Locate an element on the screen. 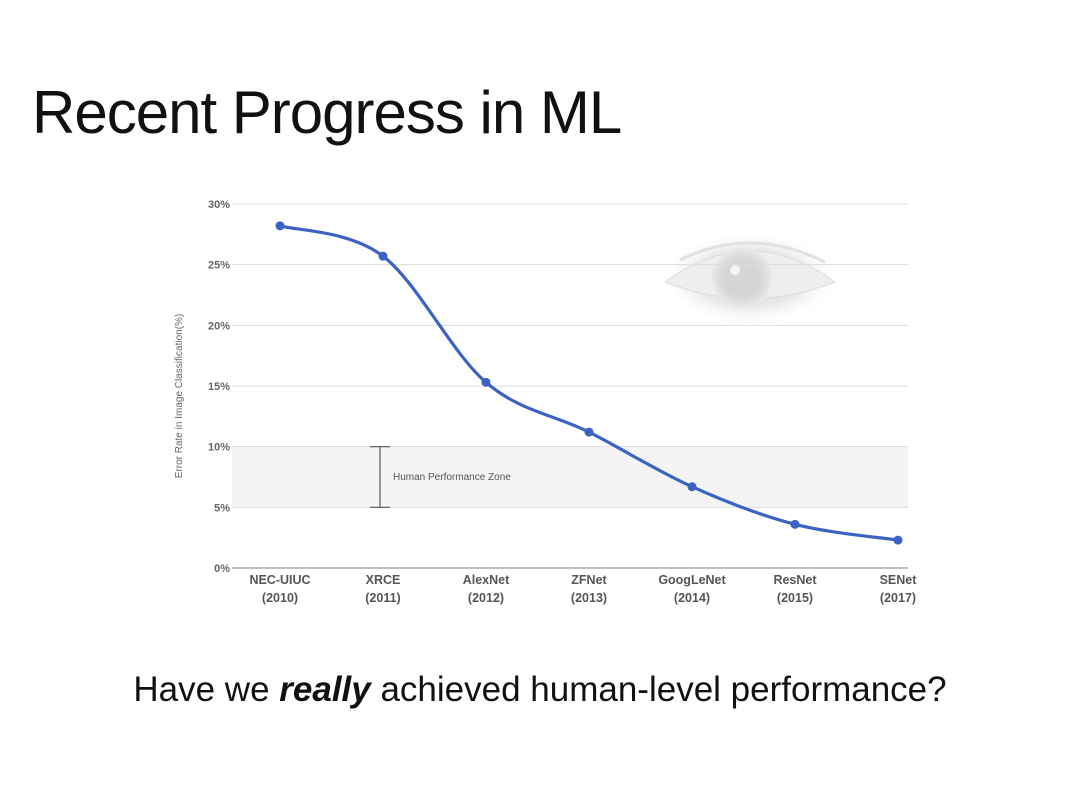  question-pre: Have we is located at coordinates (206, 689).